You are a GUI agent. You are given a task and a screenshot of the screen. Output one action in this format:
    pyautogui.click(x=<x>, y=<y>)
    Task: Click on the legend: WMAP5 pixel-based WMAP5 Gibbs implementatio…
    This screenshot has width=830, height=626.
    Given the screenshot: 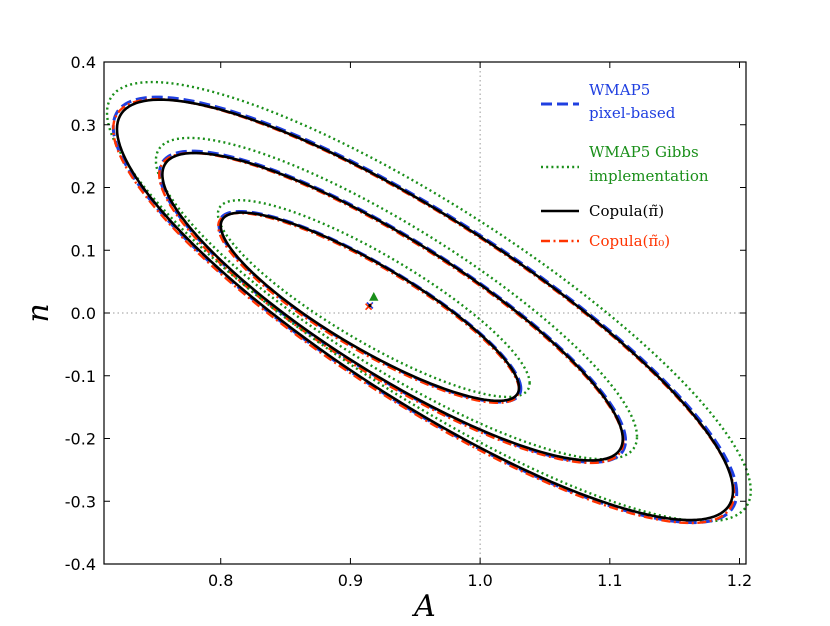 What is the action you would take?
    pyautogui.click(x=625, y=165)
    